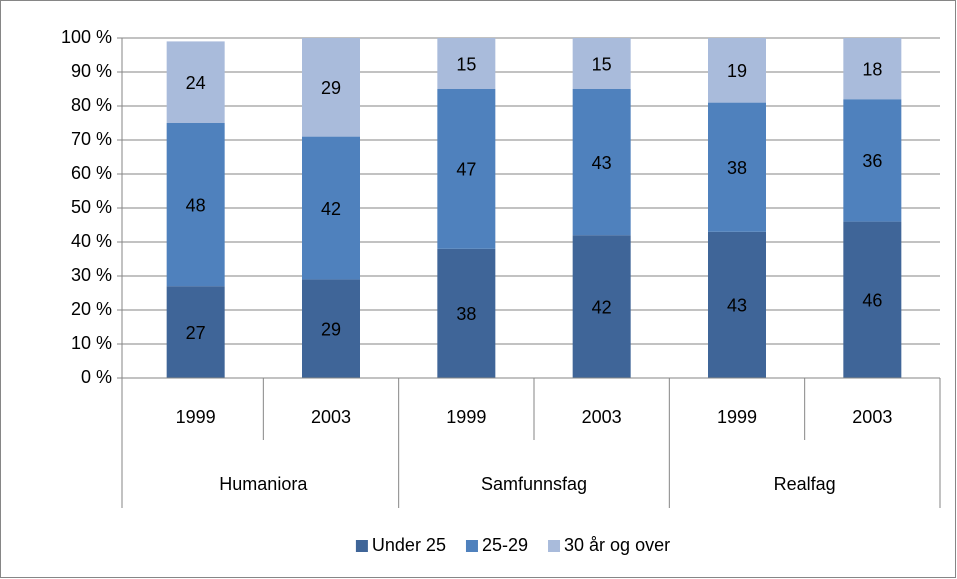 Image resolution: width=957 pixels, height=579 pixels. Describe the element at coordinates (91, 173) in the screenshot. I see `y-tick-label: 60 %` at that location.